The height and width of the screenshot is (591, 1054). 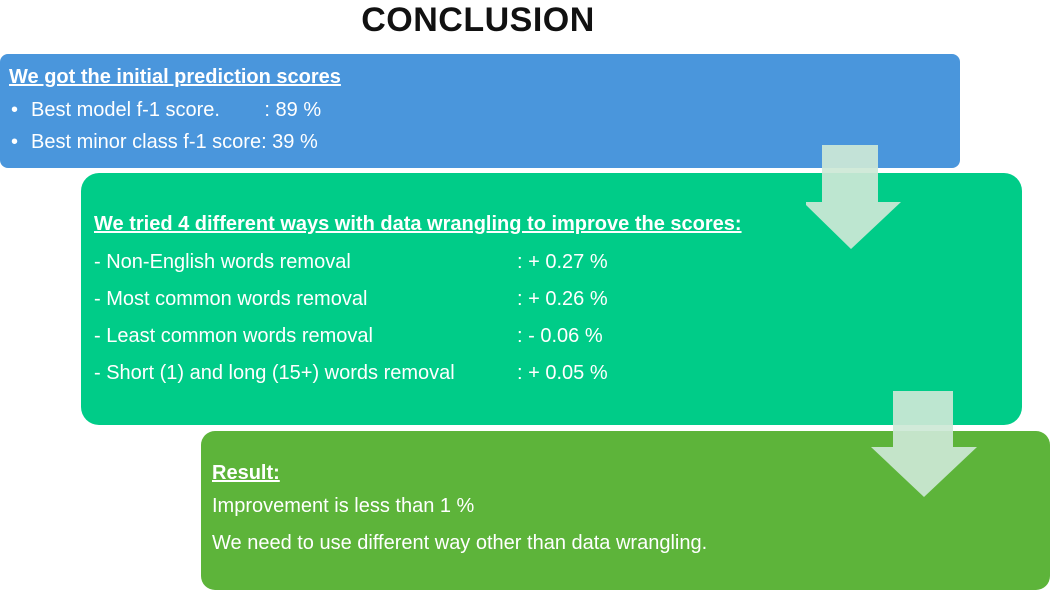 I want to click on list-item: - Non-English words removal : + 0.27 %, so click(x=558, y=262).